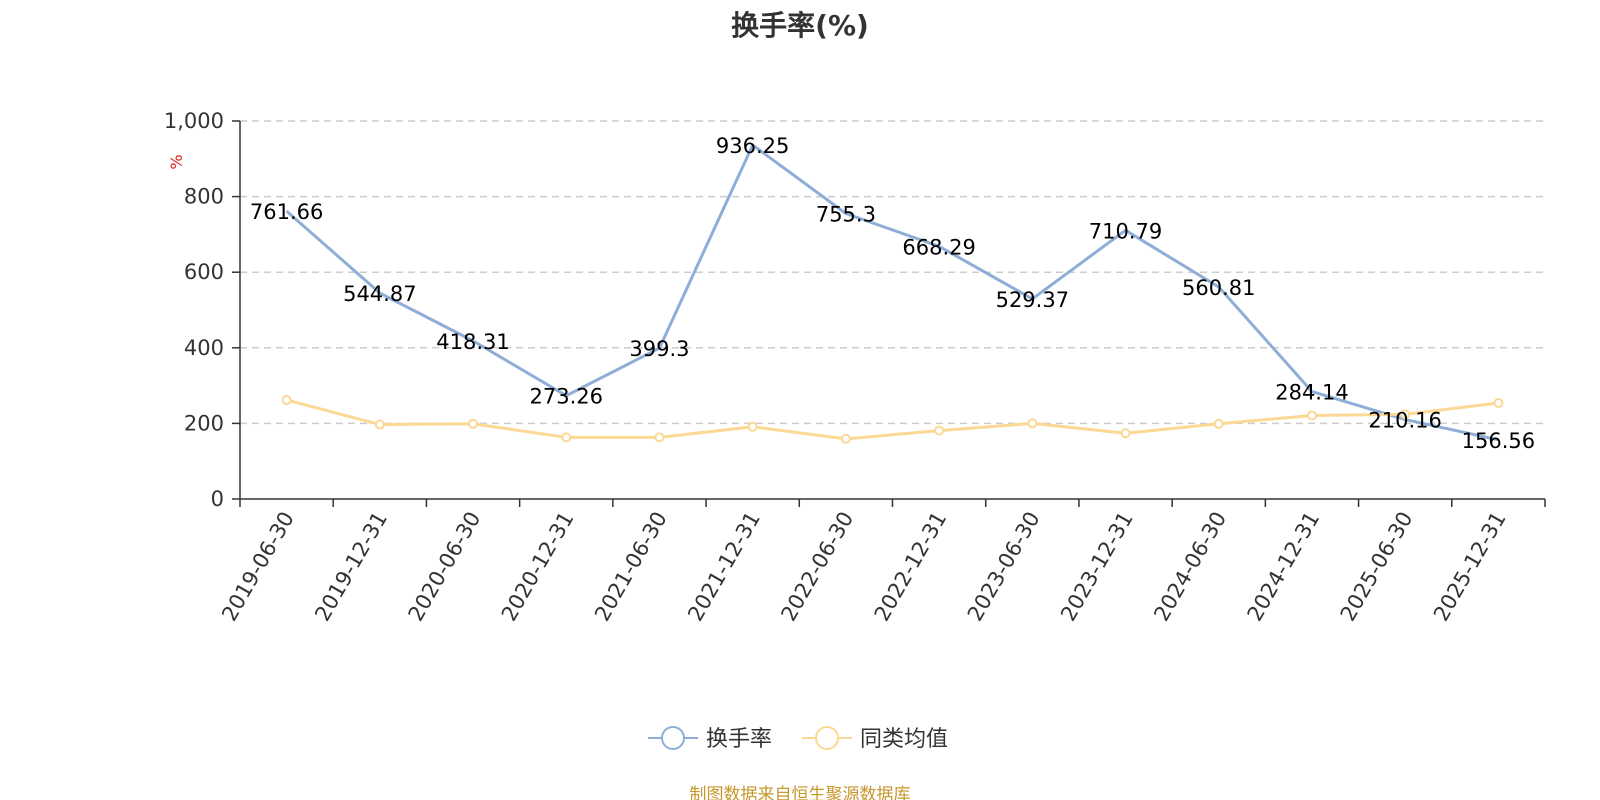  Describe the element at coordinates (1097, 567) in the screenshot. I see `x-tick-label: 2023-12-31` at that location.